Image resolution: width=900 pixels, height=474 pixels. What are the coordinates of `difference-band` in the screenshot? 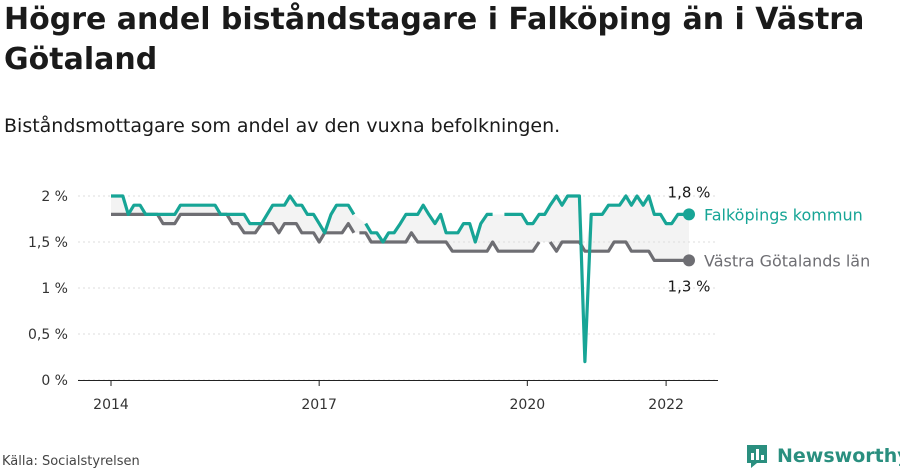 It's located at (400, 228).